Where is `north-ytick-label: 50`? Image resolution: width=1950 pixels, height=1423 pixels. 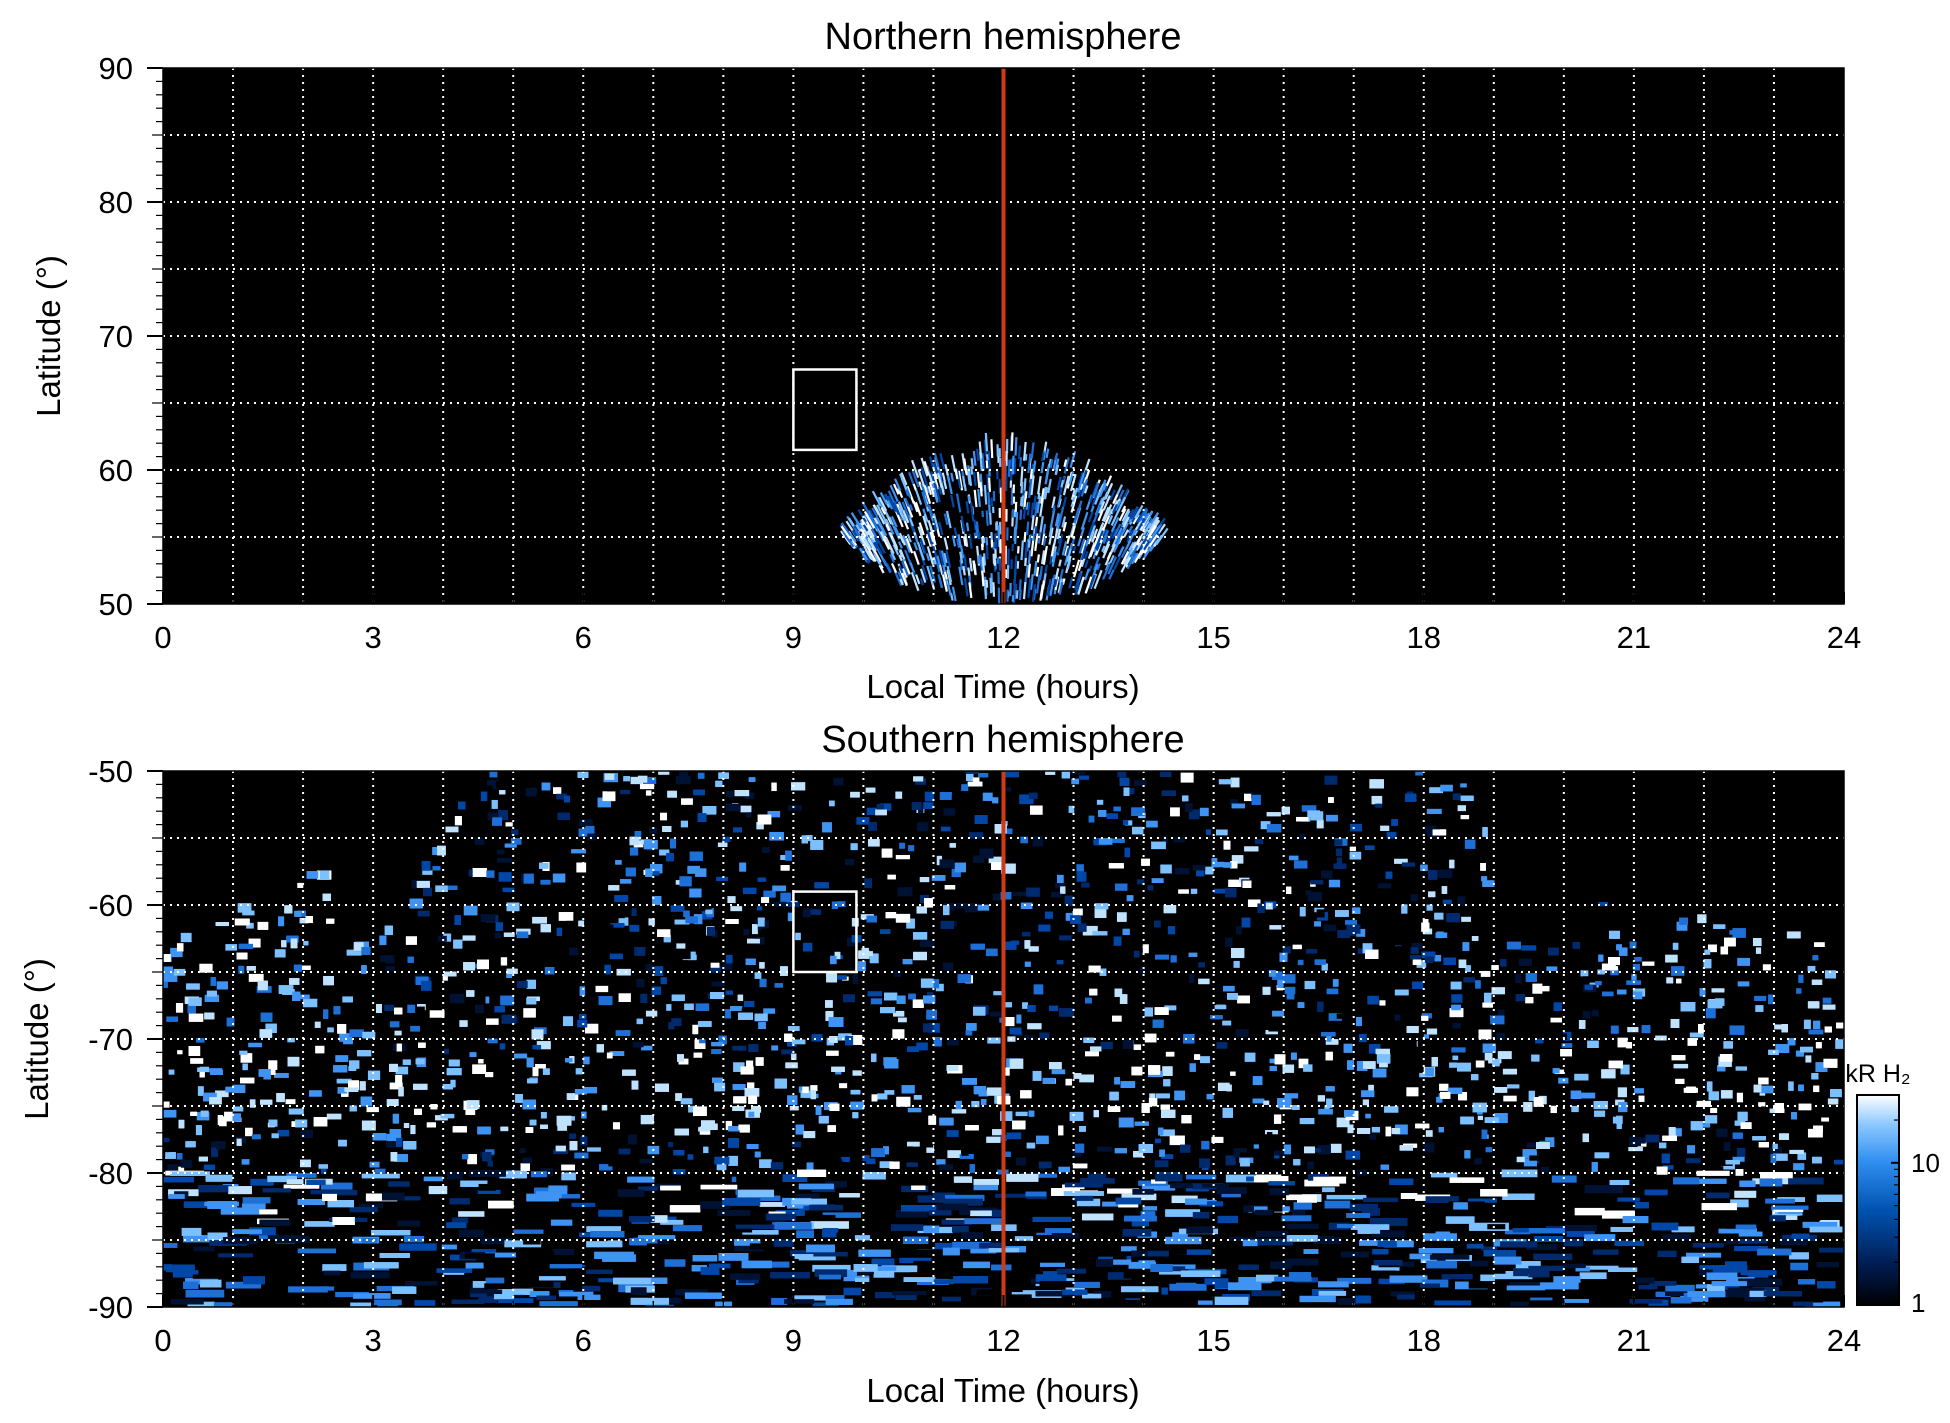 north-ytick-label: 50 is located at coordinates (116, 604).